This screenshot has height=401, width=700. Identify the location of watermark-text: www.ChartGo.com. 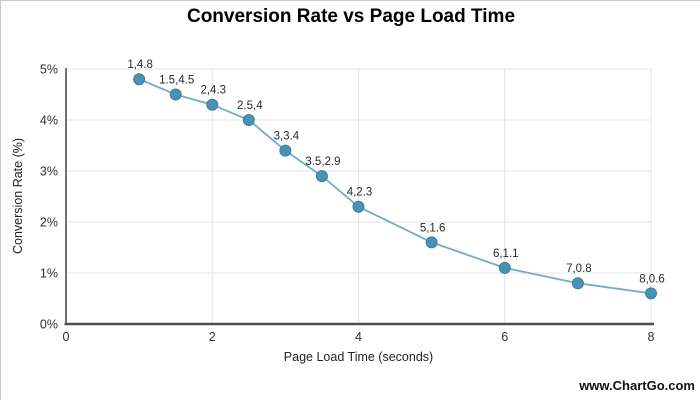
(637, 385).